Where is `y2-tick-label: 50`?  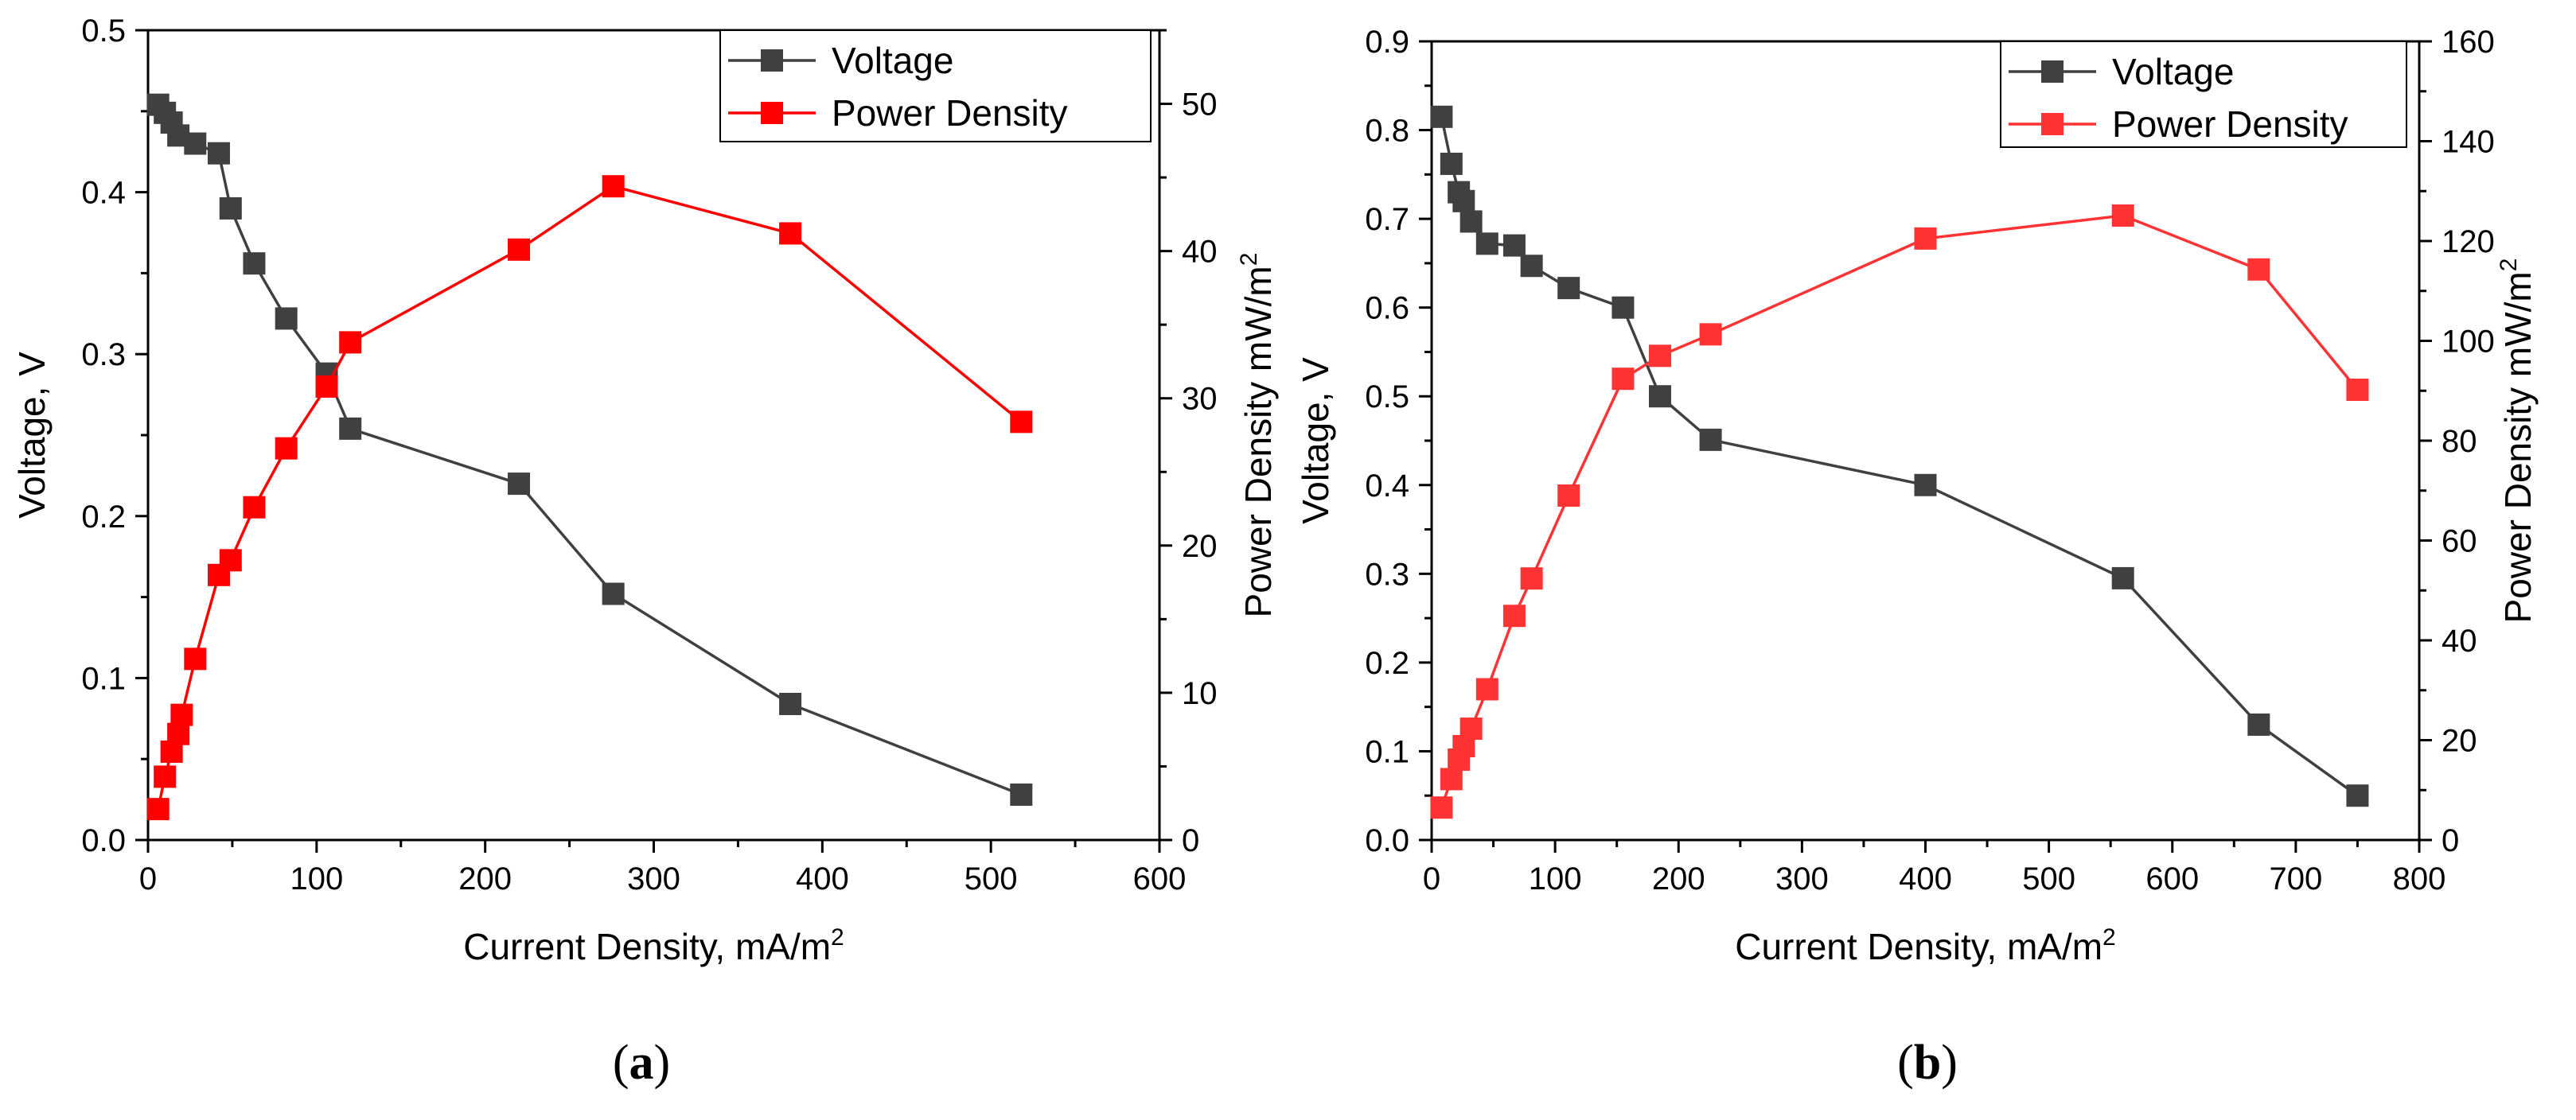
y2-tick-label: 50 is located at coordinates (1200, 105).